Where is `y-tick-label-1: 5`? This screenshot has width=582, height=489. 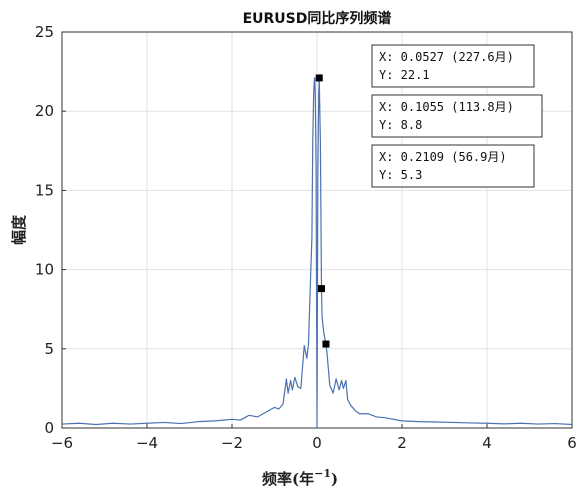 y-tick-label-1: 5 is located at coordinates (49, 349).